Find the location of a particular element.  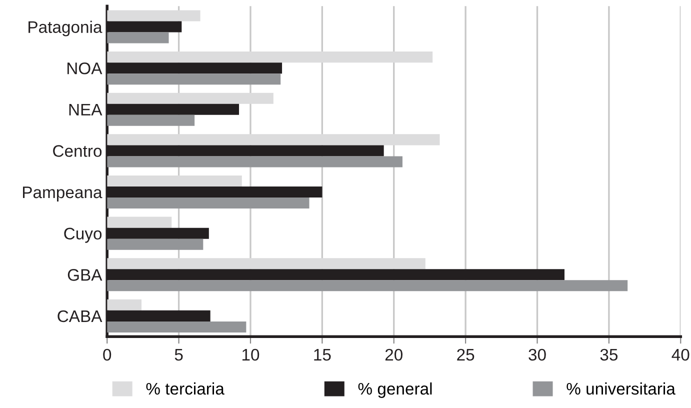

legend-label: % universitaria is located at coordinates (621, 388).